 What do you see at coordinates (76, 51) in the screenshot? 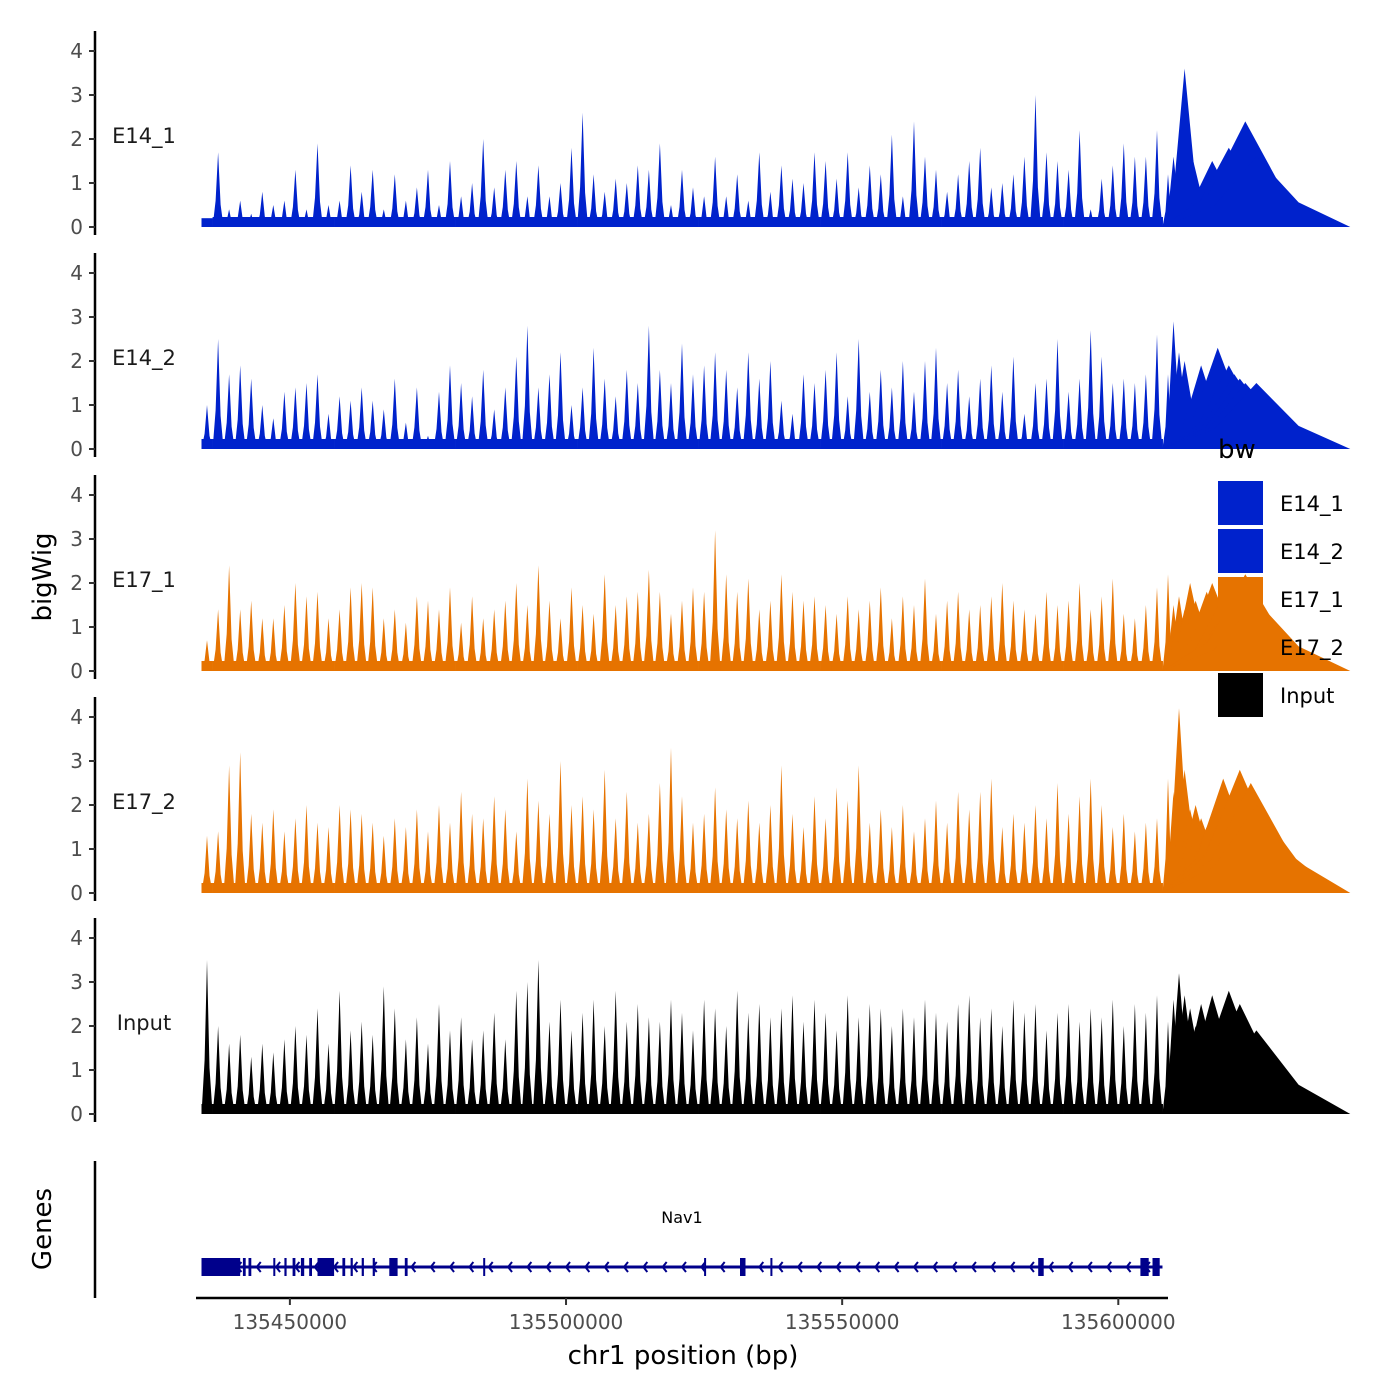
I see `y-tick-label: 4` at bounding box center [76, 51].